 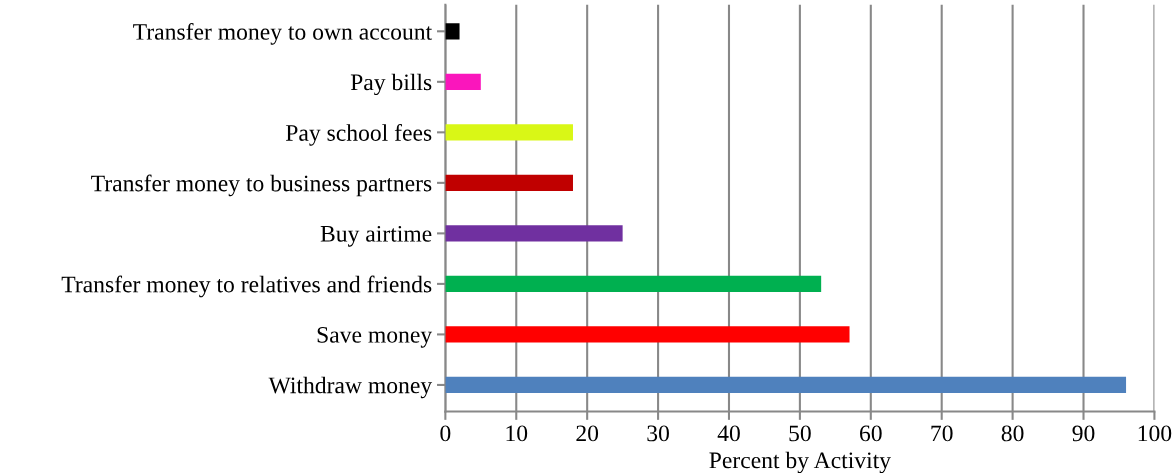 What do you see at coordinates (376, 236) in the screenshot?
I see `y-tick-label: Buy airtime` at bounding box center [376, 236].